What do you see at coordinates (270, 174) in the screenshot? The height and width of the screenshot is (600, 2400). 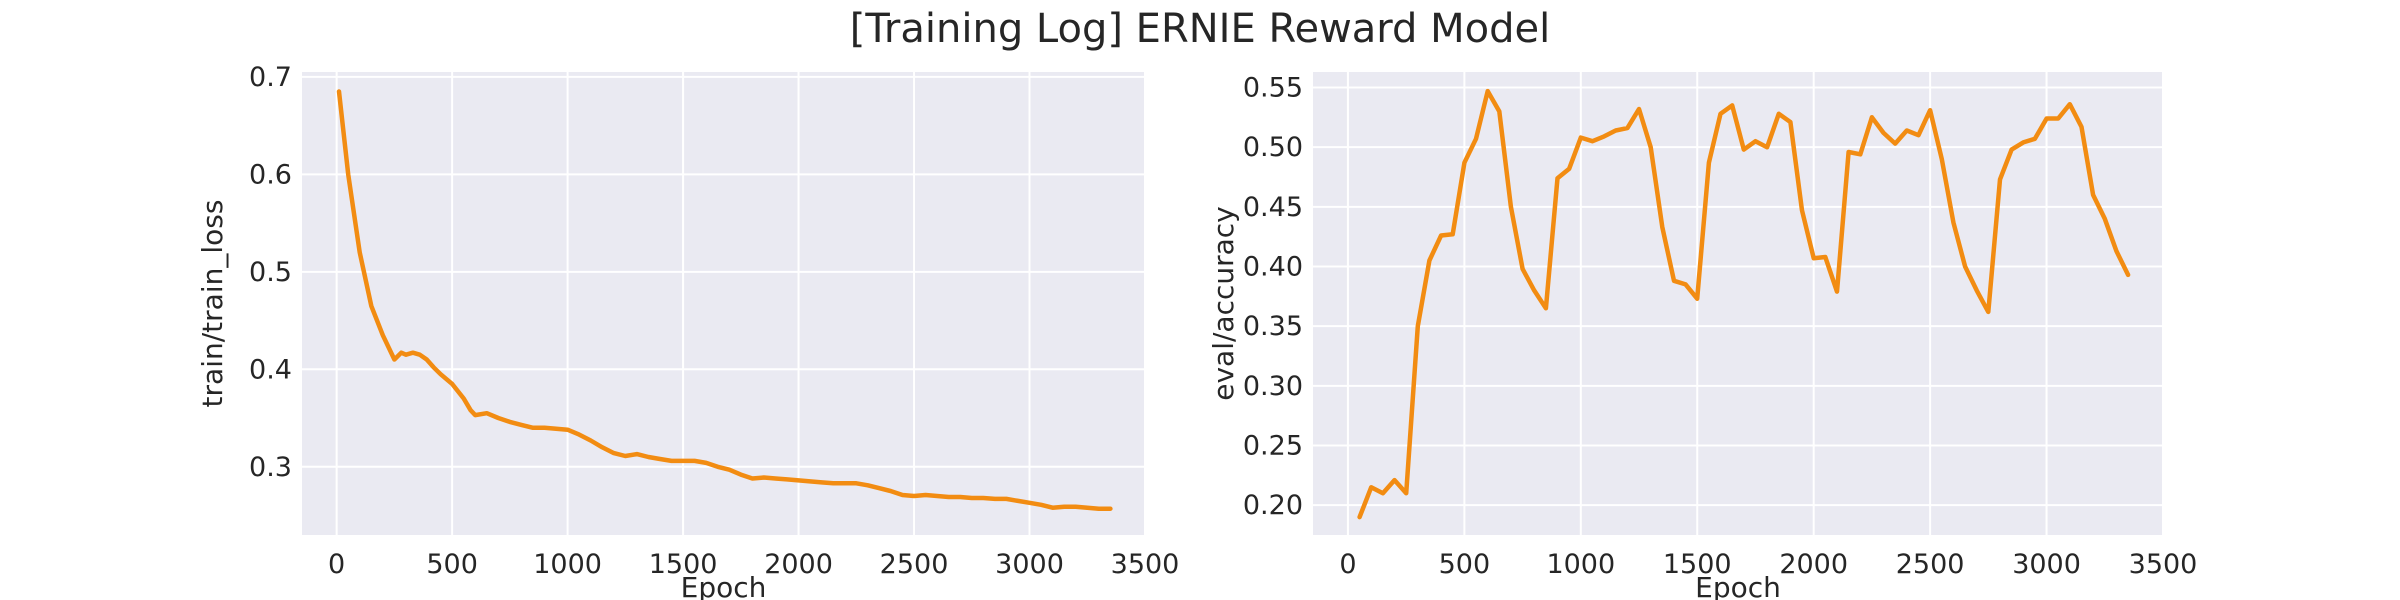 I see `y-tick-label: 0.6` at bounding box center [270, 174].